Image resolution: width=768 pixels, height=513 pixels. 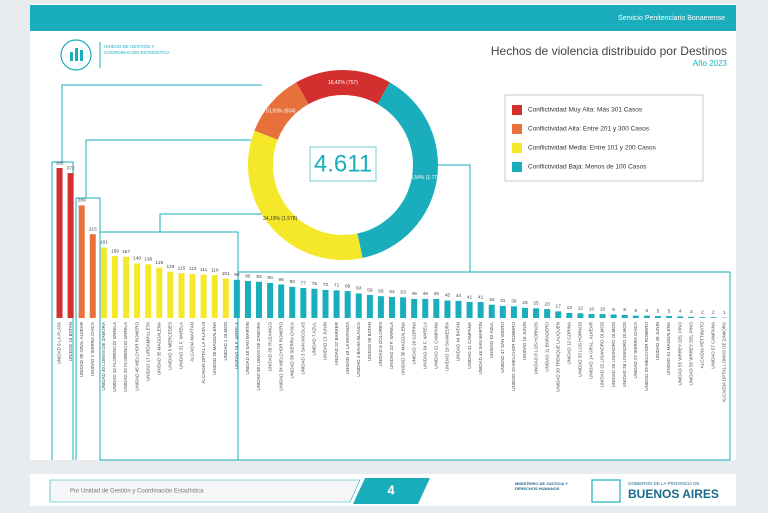 What do you see at coordinates (93, 229) in the screenshot?
I see `value-label: 215` at bounding box center [93, 229].